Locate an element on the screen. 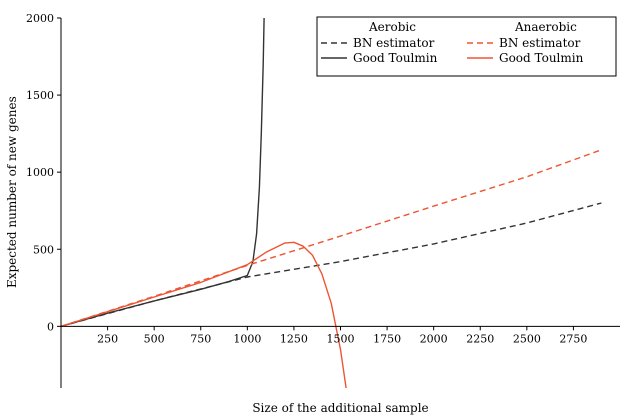 The width and height of the screenshot is (625, 417). x-tick-label: 2000 is located at coordinates (434, 338).